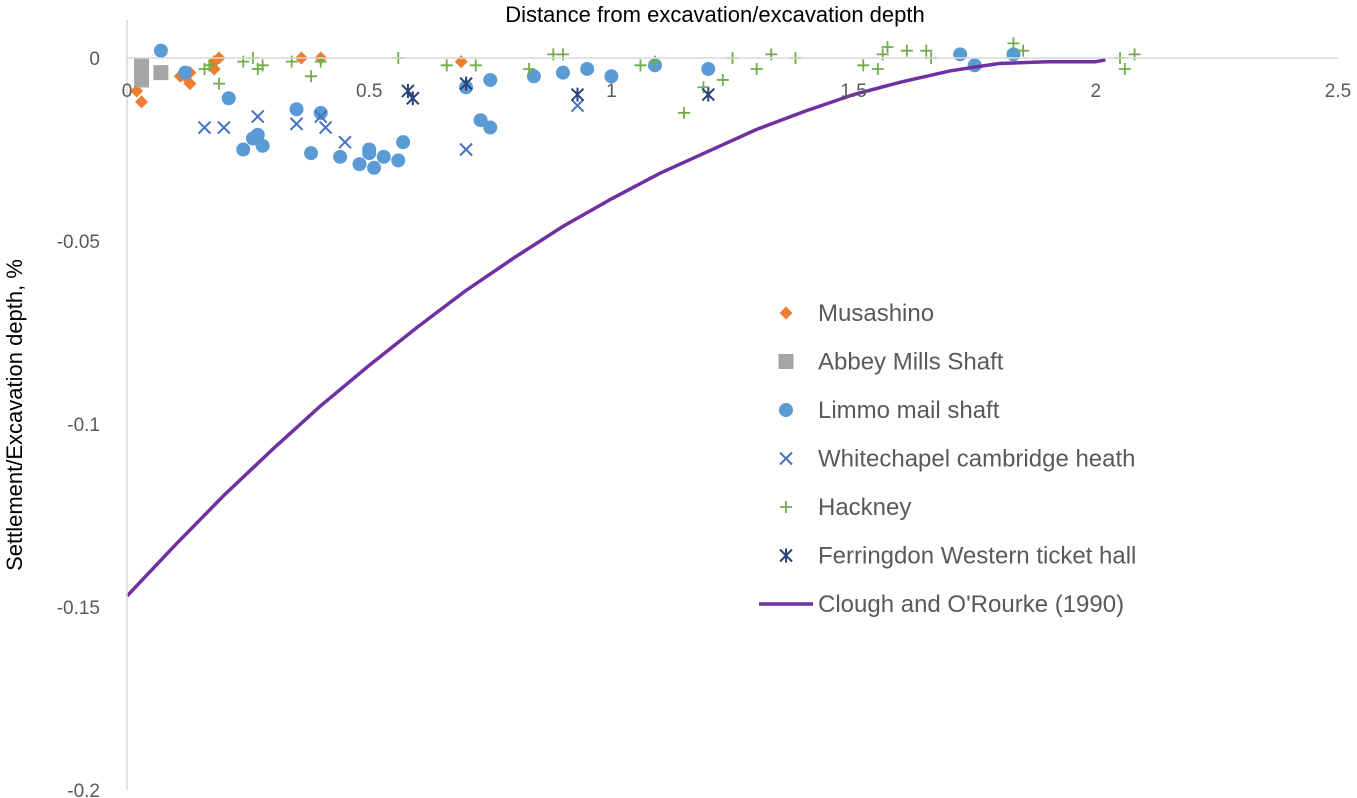 The image size is (1357, 798). Describe the element at coordinates (369, 91) in the screenshot. I see `x-tick-label: 0.5` at that location.